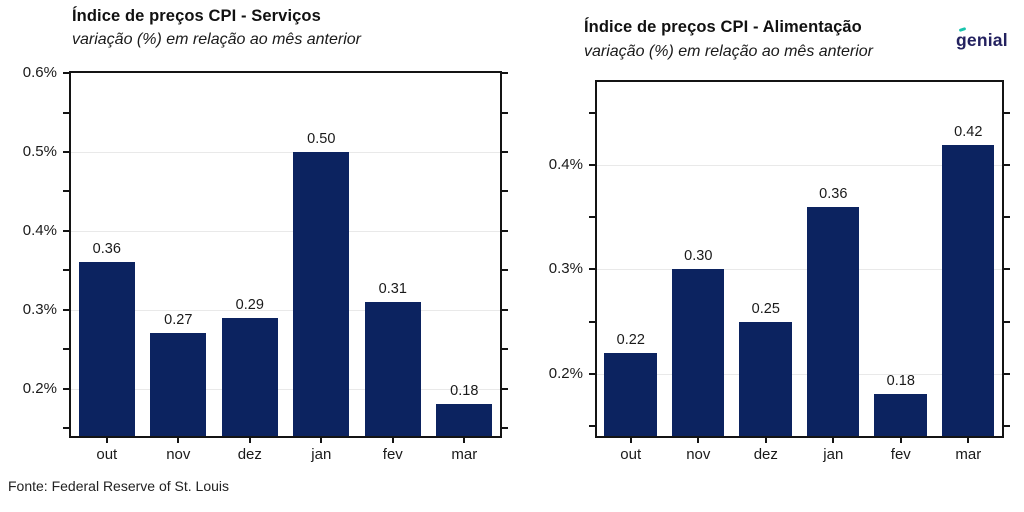 The height and width of the screenshot is (512, 1024). Describe the element at coordinates (968, 131) in the screenshot. I see `bar-value-label: 0.42` at that location.